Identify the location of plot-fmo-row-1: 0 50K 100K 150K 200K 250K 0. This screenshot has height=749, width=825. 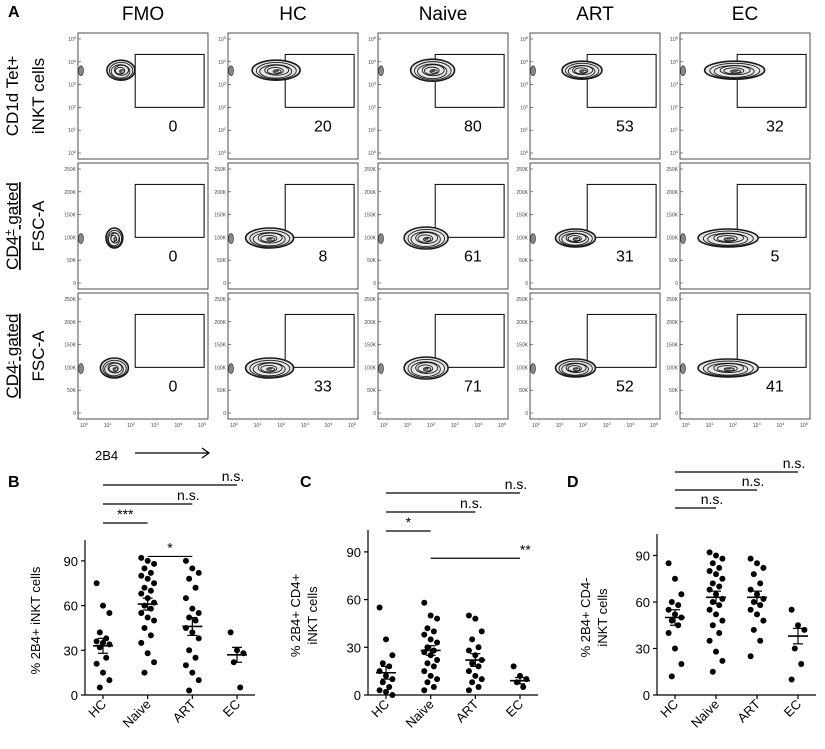
(136, 226).